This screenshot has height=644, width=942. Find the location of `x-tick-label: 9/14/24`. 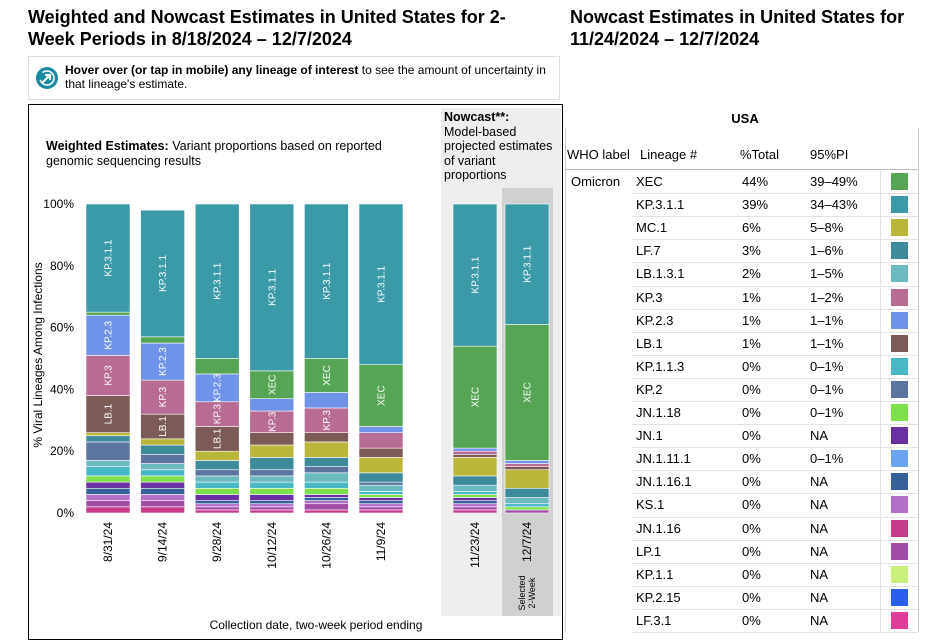

x-tick-label: 9/14/24 is located at coordinates (163, 542).